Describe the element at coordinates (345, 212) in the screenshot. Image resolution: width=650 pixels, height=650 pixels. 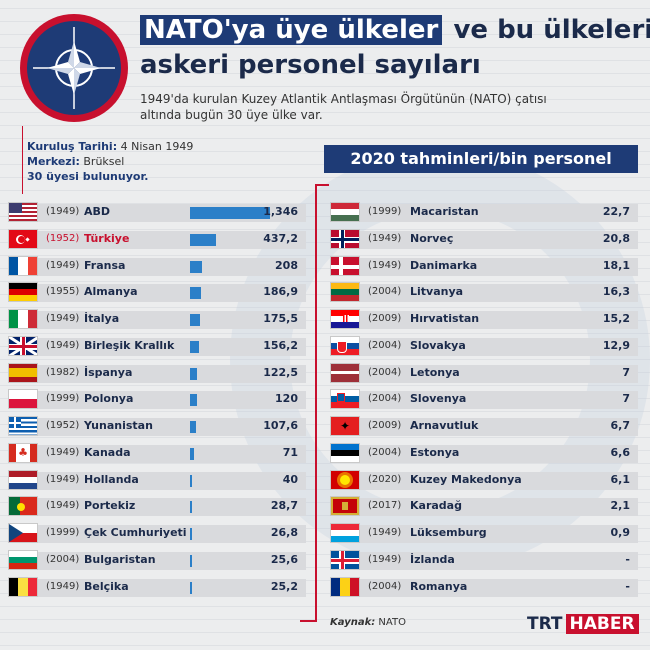
I see `hu-flag-icon` at that location.